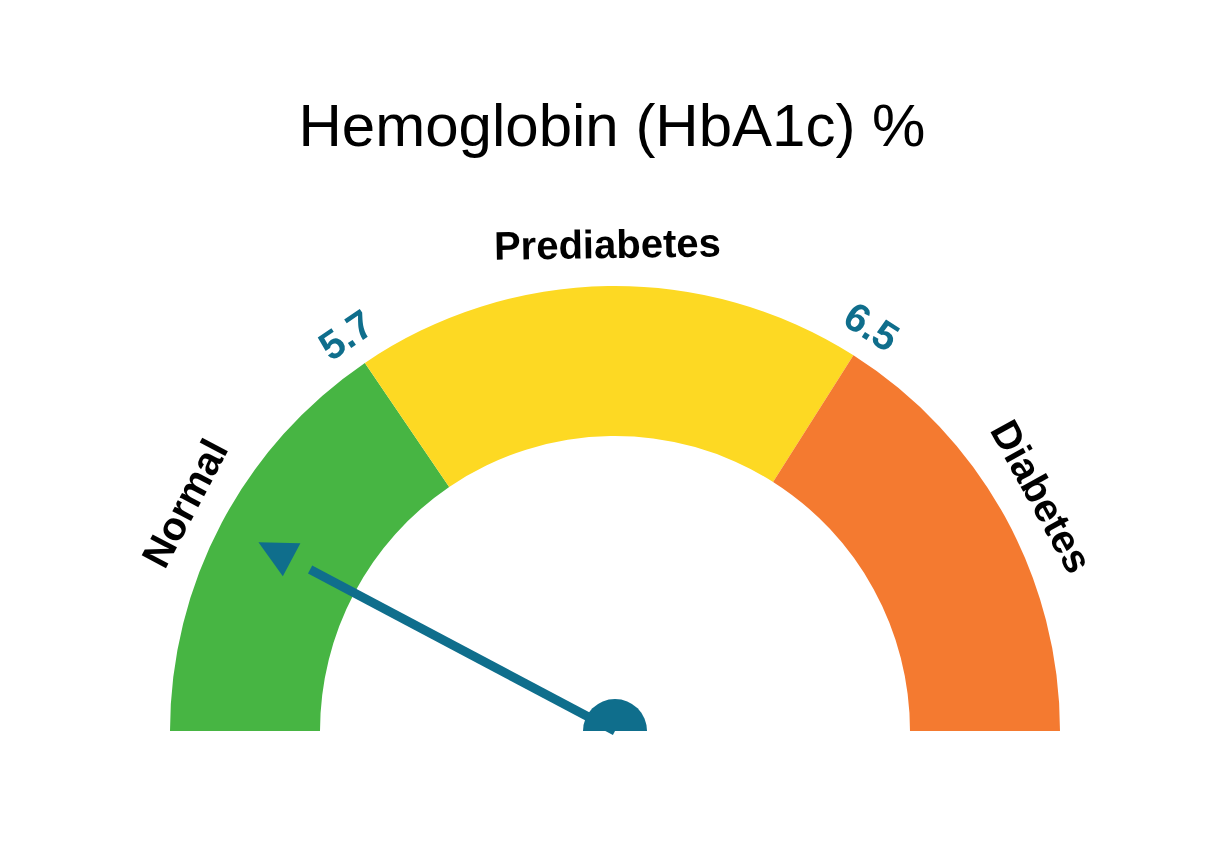 This screenshot has height=857, width=1224. What do you see at coordinates (607, 244) in the screenshot?
I see `slice-label: Prediabetes` at bounding box center [607, 244].